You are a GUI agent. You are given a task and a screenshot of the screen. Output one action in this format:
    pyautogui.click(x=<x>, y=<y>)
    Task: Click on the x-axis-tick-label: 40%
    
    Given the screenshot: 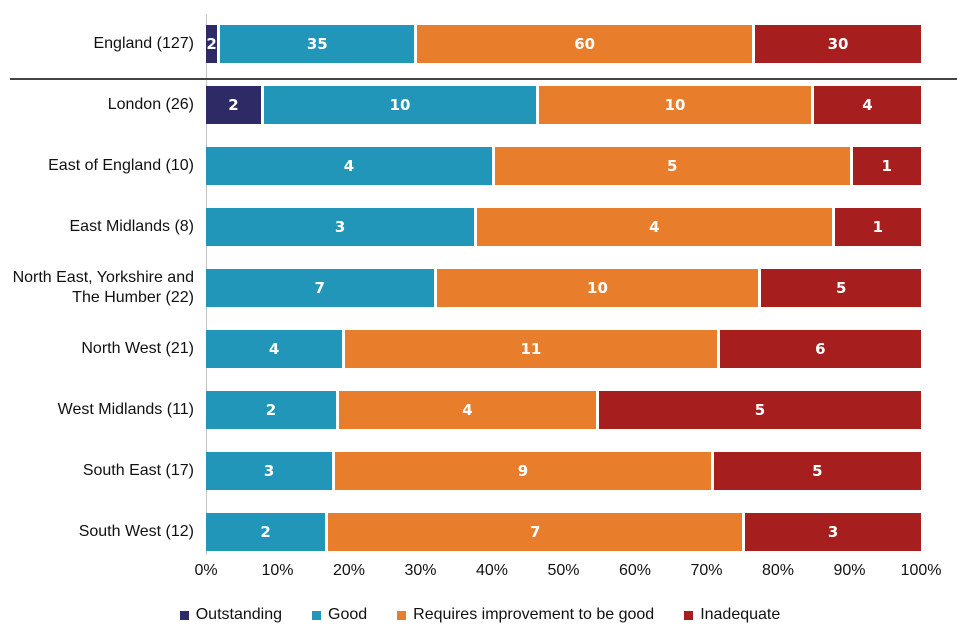 What is the action you would take?
    pyautogui.click(x=492, y=570)
    